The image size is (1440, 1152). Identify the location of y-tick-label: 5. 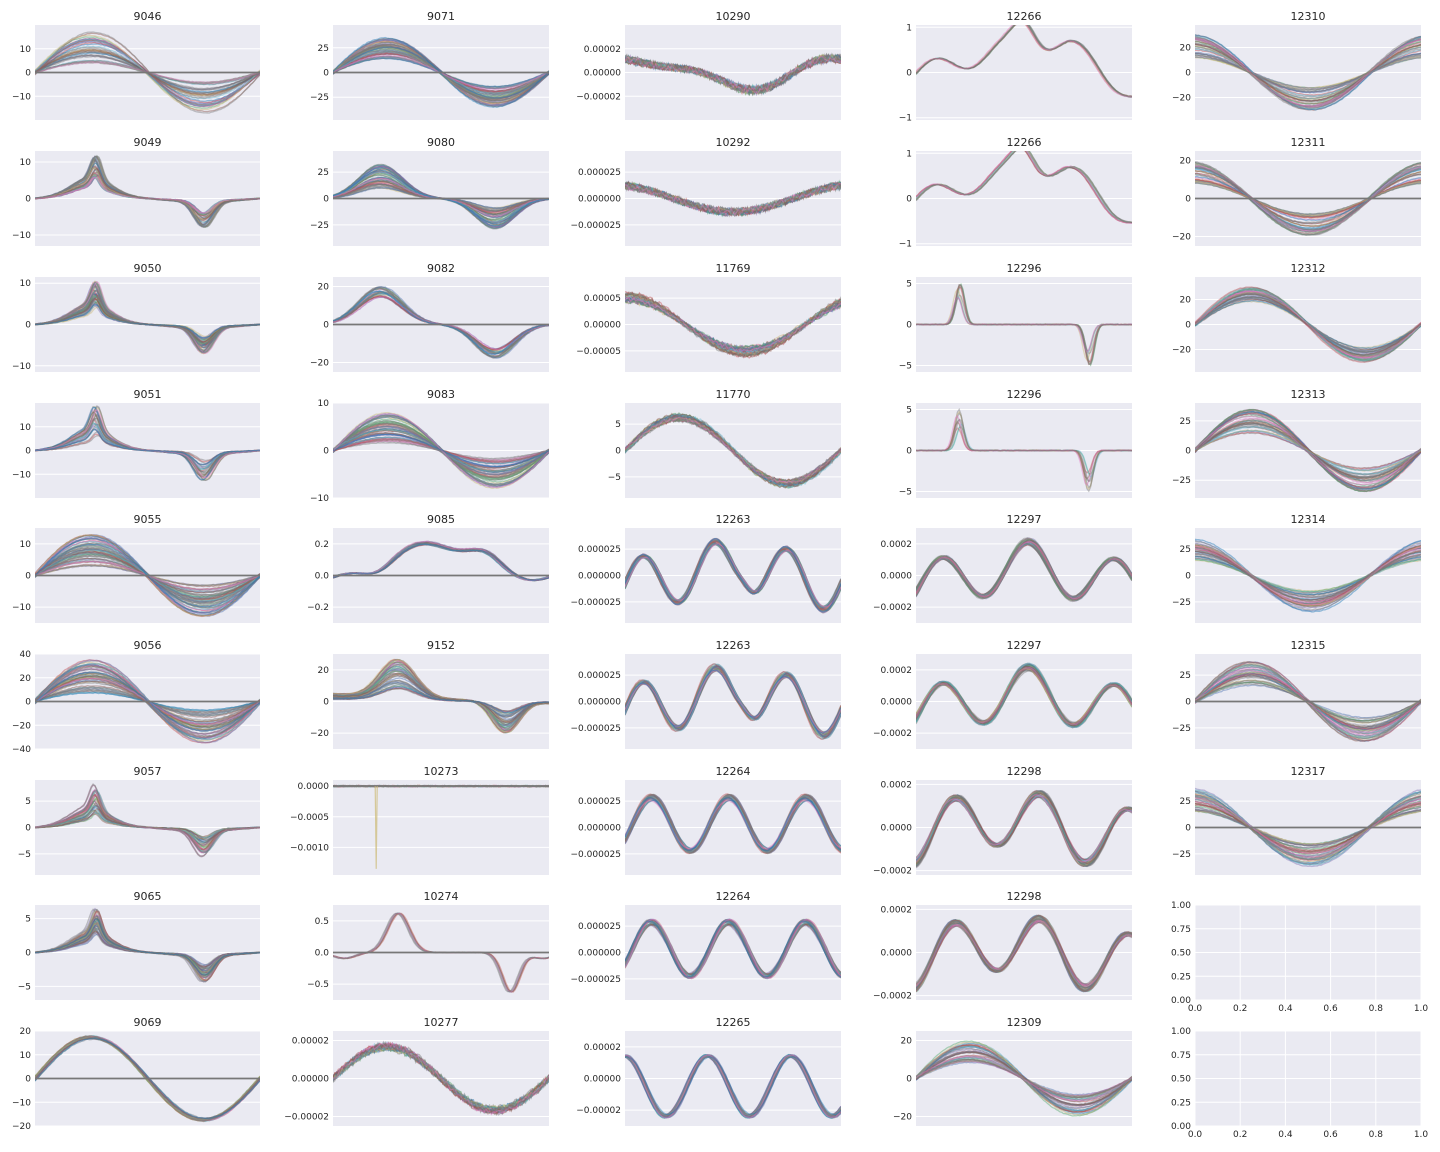
(909, 285).